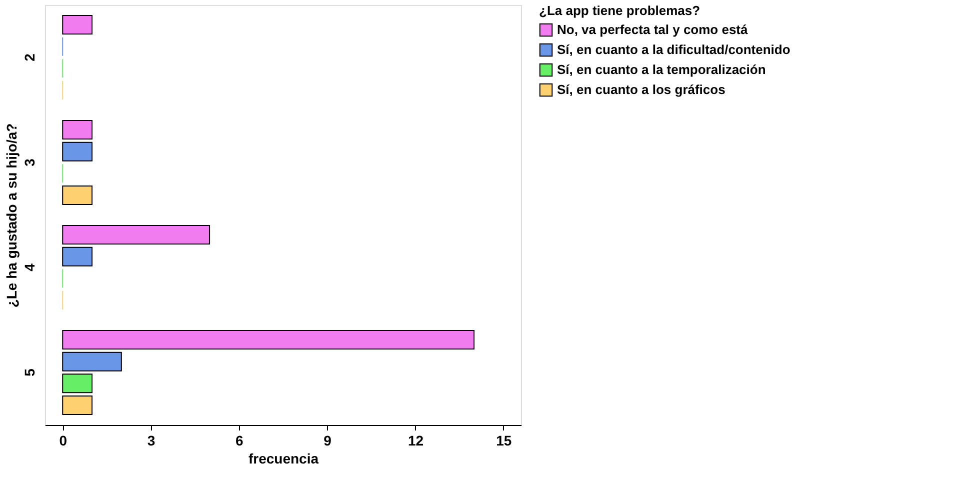 The height and width of the screenshot is (500, 963). What do you see at coordinates (240, 440) in the screenshot?
I see `x-tick-label: 6` at bounding box center [240, 440].